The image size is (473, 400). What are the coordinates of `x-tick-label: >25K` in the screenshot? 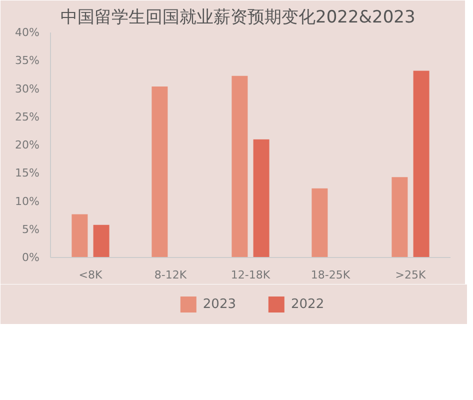 It's located at (410, 275).